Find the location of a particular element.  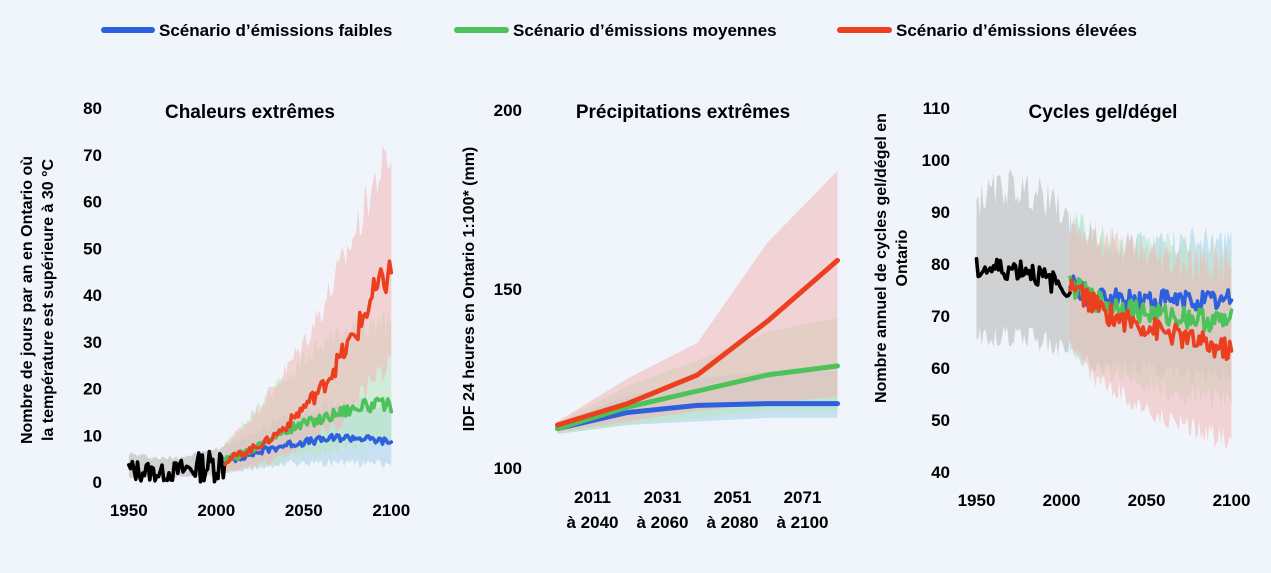

panel1-ytick-label: 50 is located at coordinates (92, 248).